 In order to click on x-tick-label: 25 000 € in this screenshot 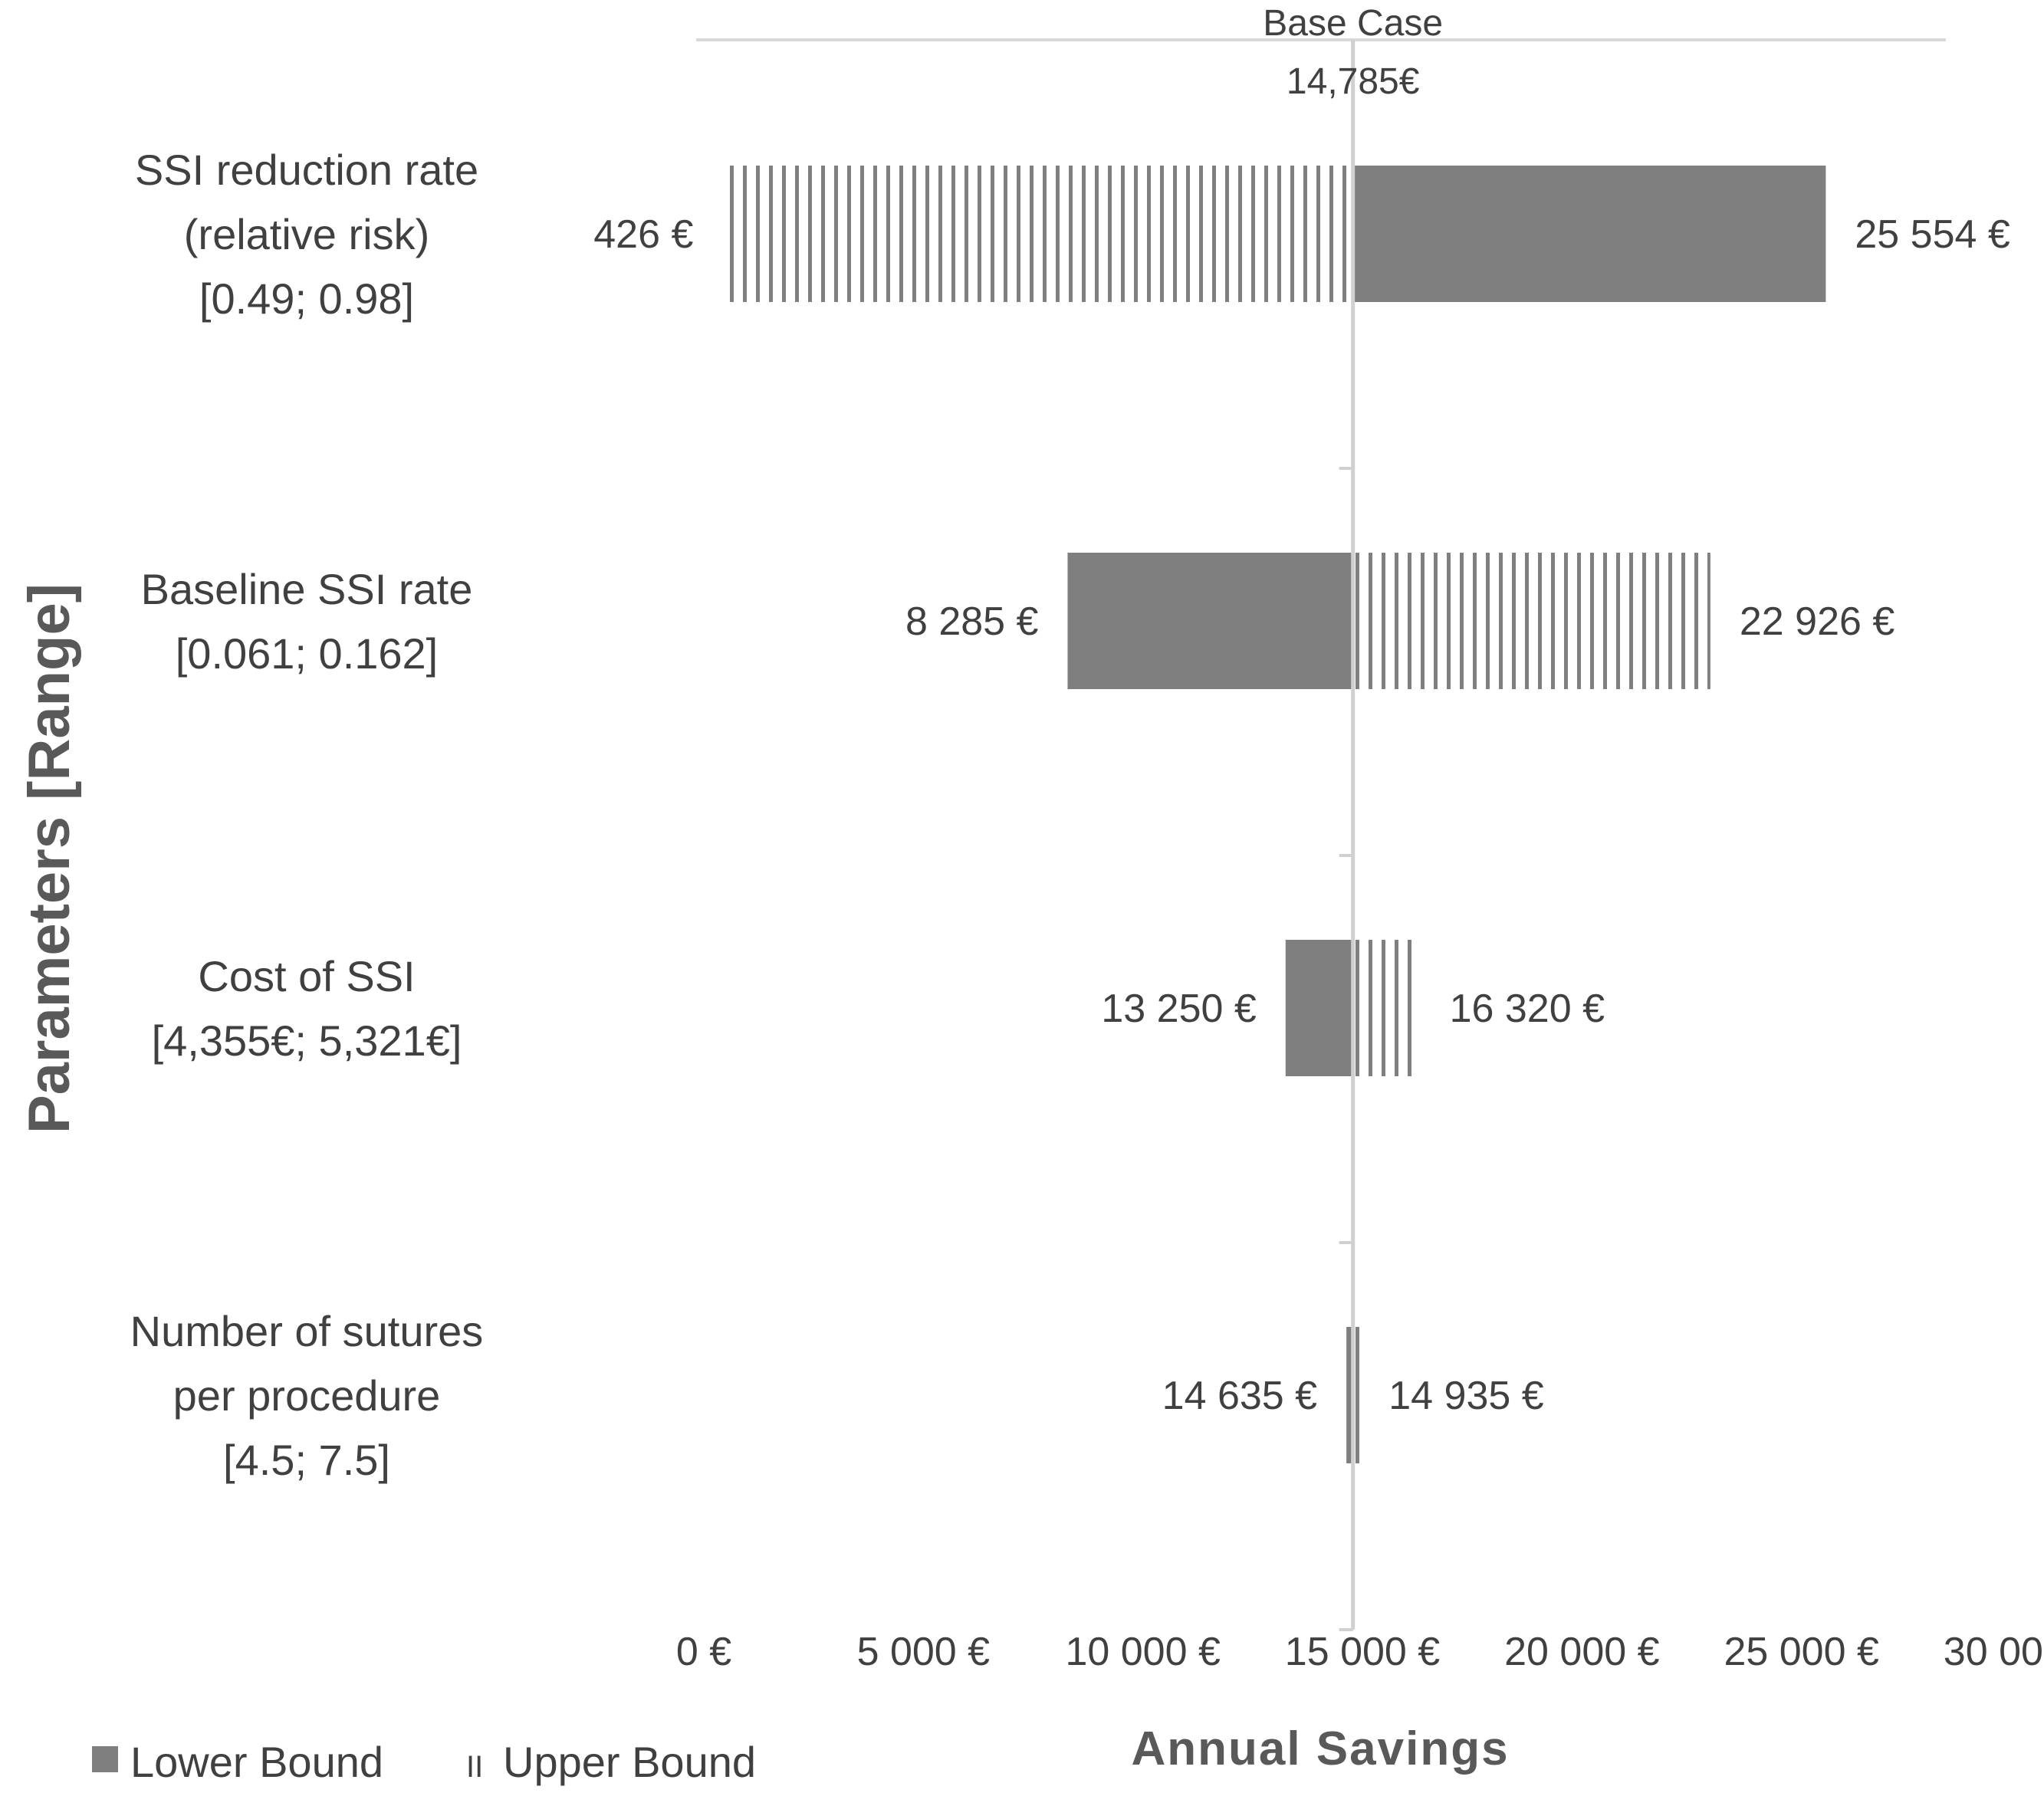, I will do `click(1801, 1652)`.